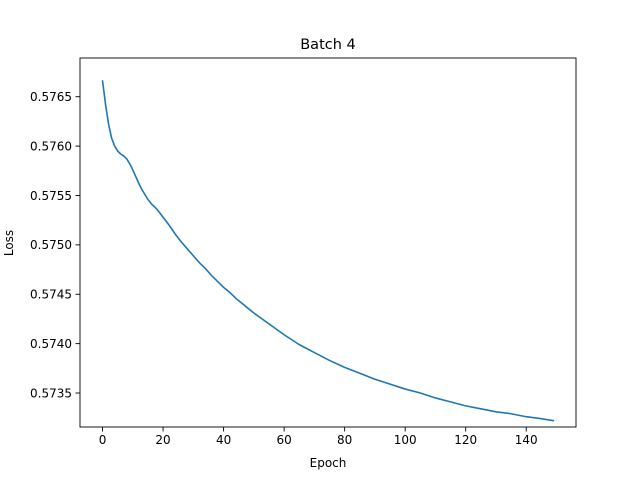 This screenshot has height=480, width=640. I want to click on x-tick-label: 140, so click(526, 440).